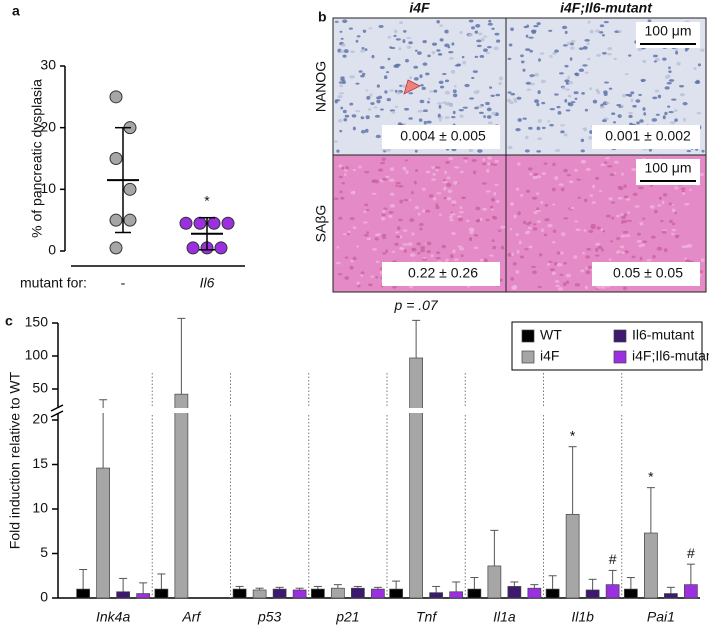 Image resolution: width=709 pixels, height=634 pixels. Describe the element at coordinates (44, 597) in the screenshot. I see `y-tick-label: 0` at that location.